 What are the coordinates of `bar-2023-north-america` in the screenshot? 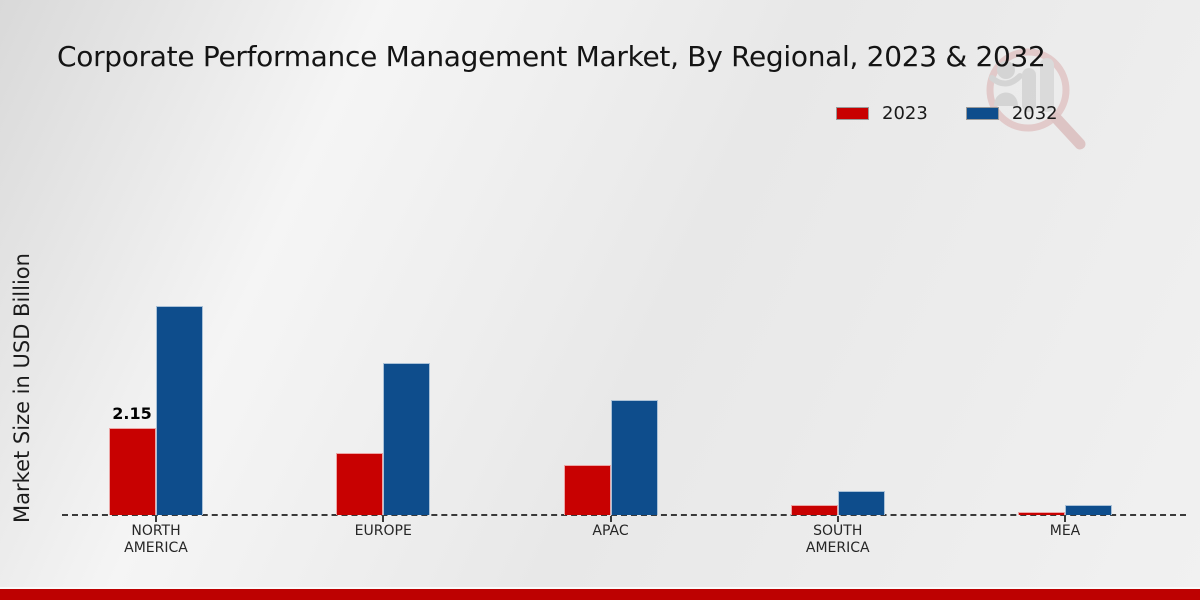 It's located at (132, 471).